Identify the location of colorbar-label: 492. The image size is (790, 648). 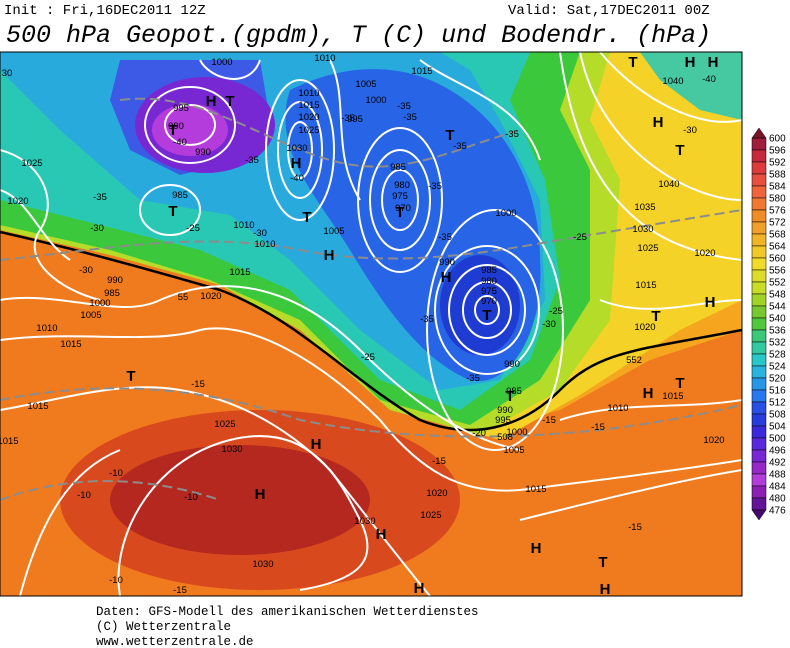
(777, 463).